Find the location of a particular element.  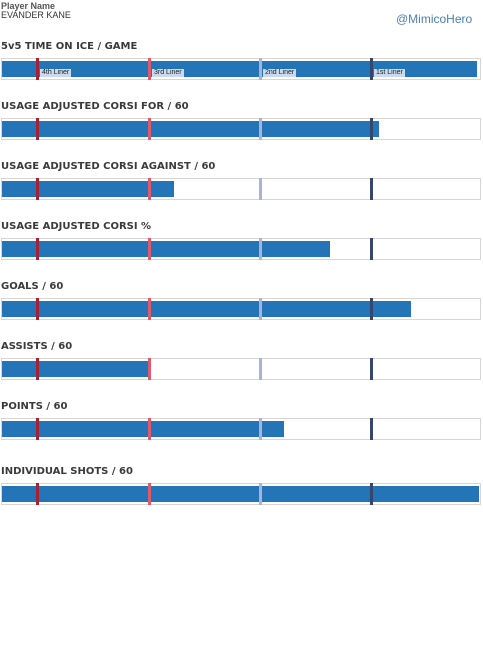

metric-title: USAGE ADJUSTED CORSI % is located at coordinates (76, 226).